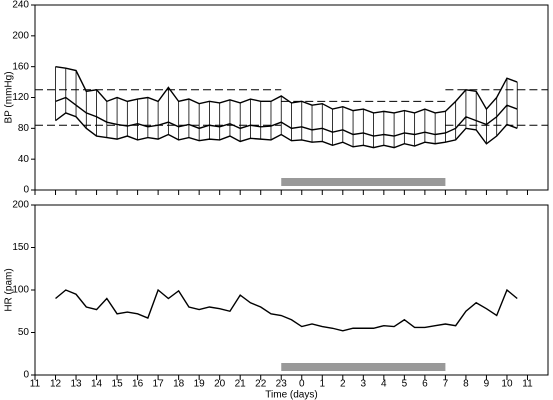 Image resolution: width=553 pixels, height=400 pixels. What do you see at coordinates (322, 384) in the screenshot?
I see `x-tick-label: 1` at bounding box center [322, 384].